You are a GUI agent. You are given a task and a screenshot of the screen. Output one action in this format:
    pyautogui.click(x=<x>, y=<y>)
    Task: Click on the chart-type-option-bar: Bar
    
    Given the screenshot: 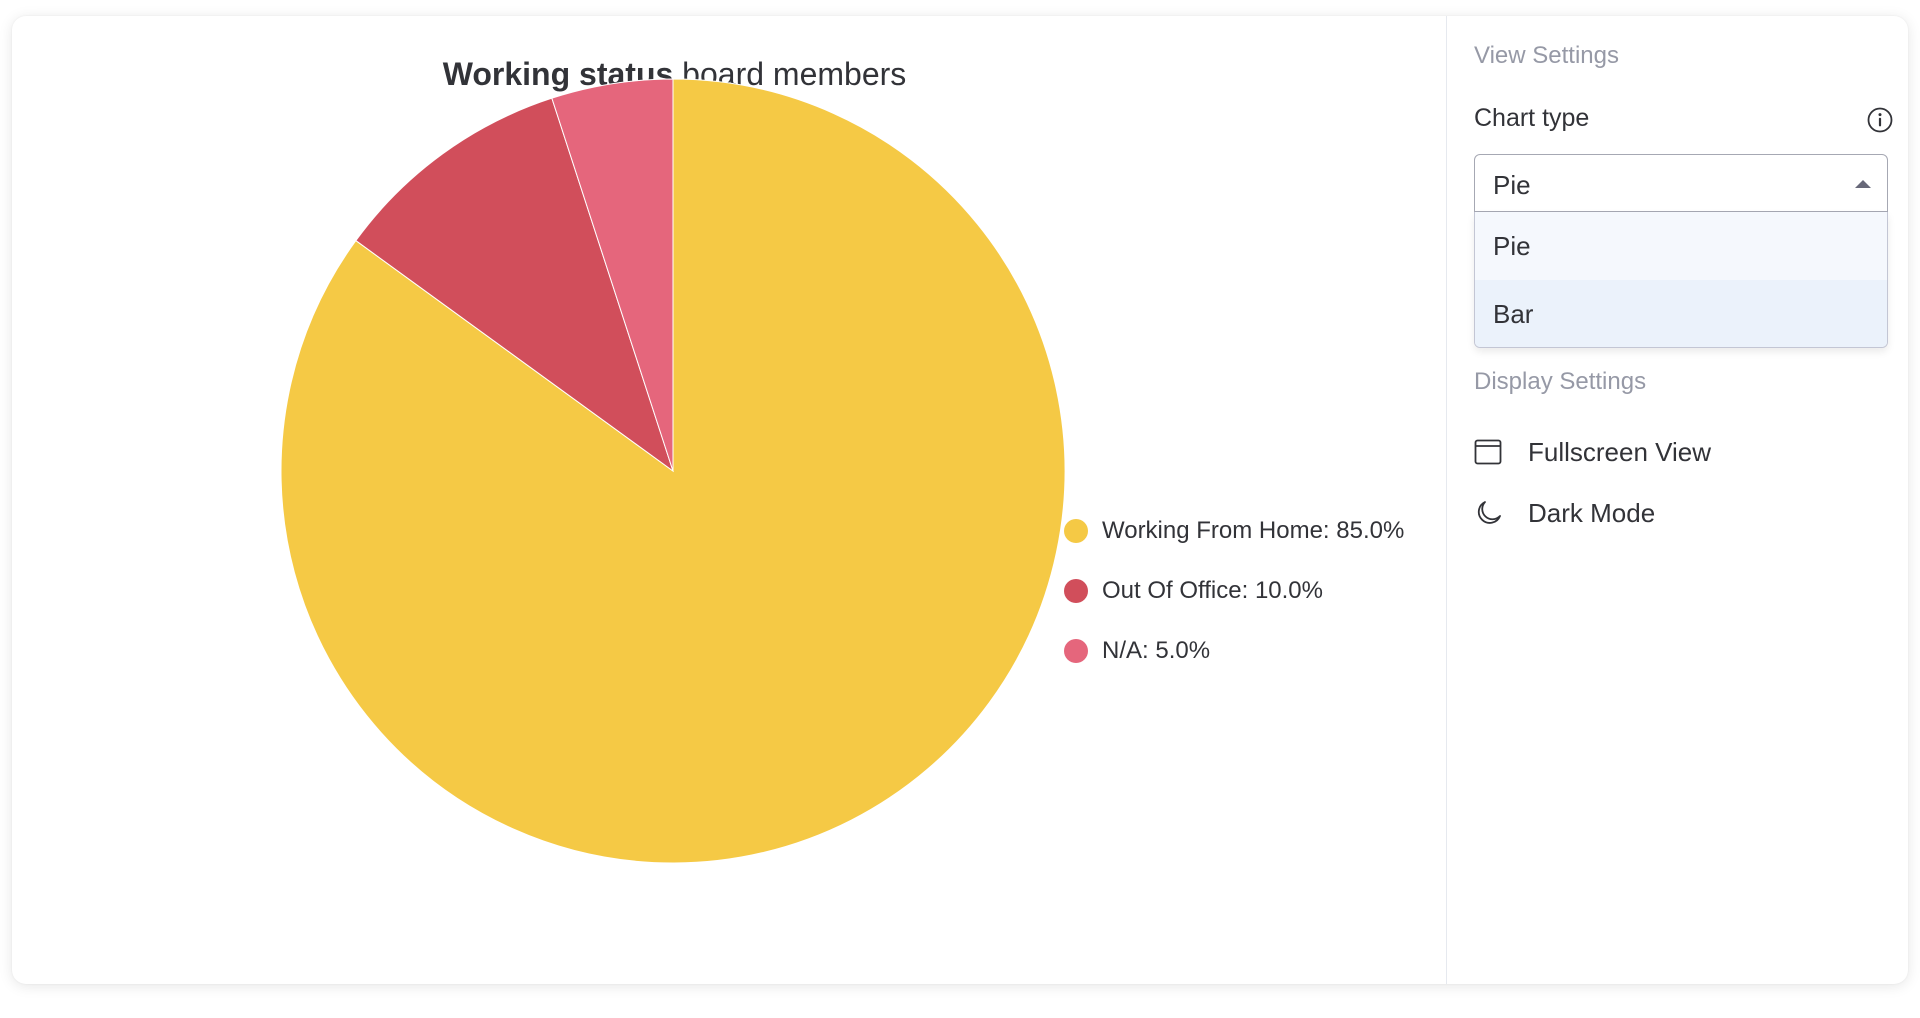 What is the action you would take?
    pyautogui.click(x=1681, y=313)
    